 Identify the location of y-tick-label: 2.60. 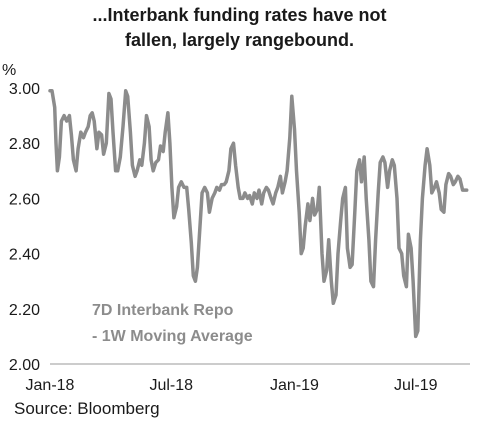
(24, 199).